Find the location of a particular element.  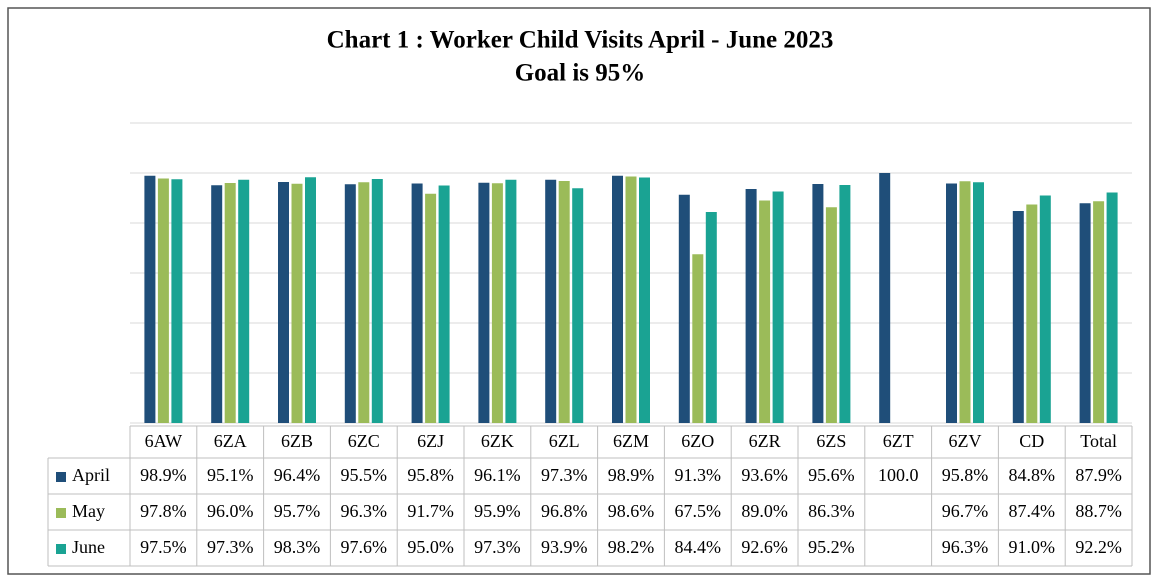

data-label: 95.5% is located at coordinates (364, 475).